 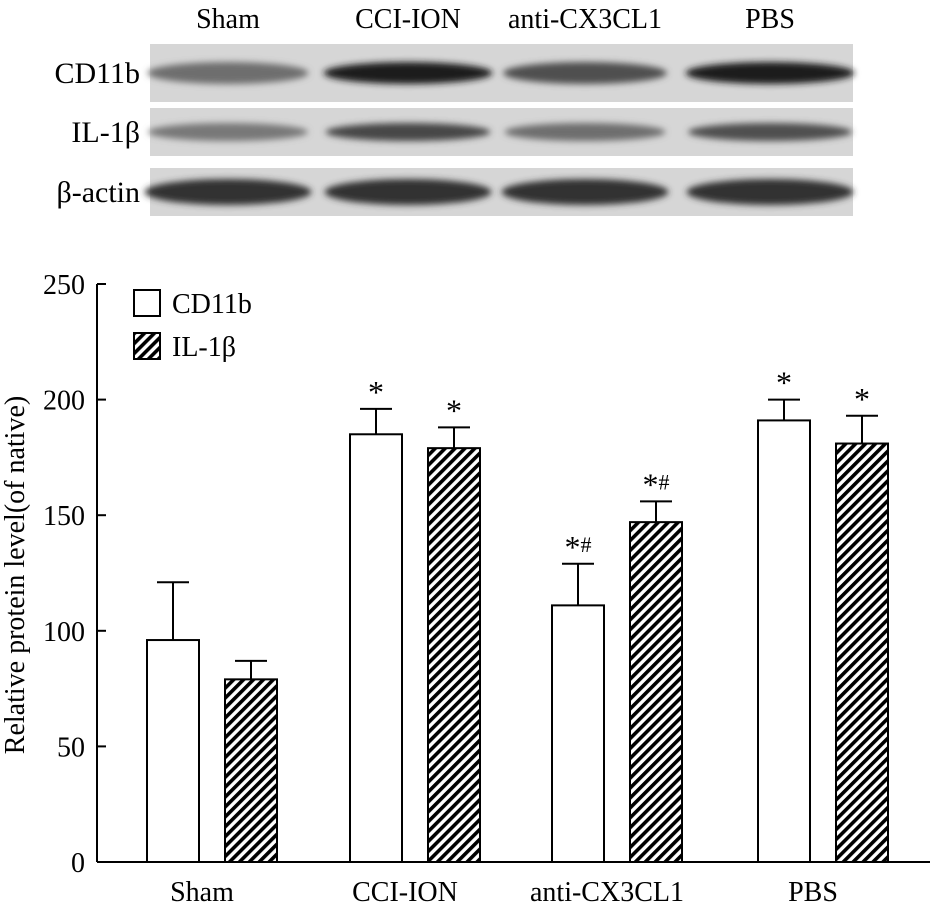 I want to click on blot-row-label: CD11b, so click(x=97, y=73).